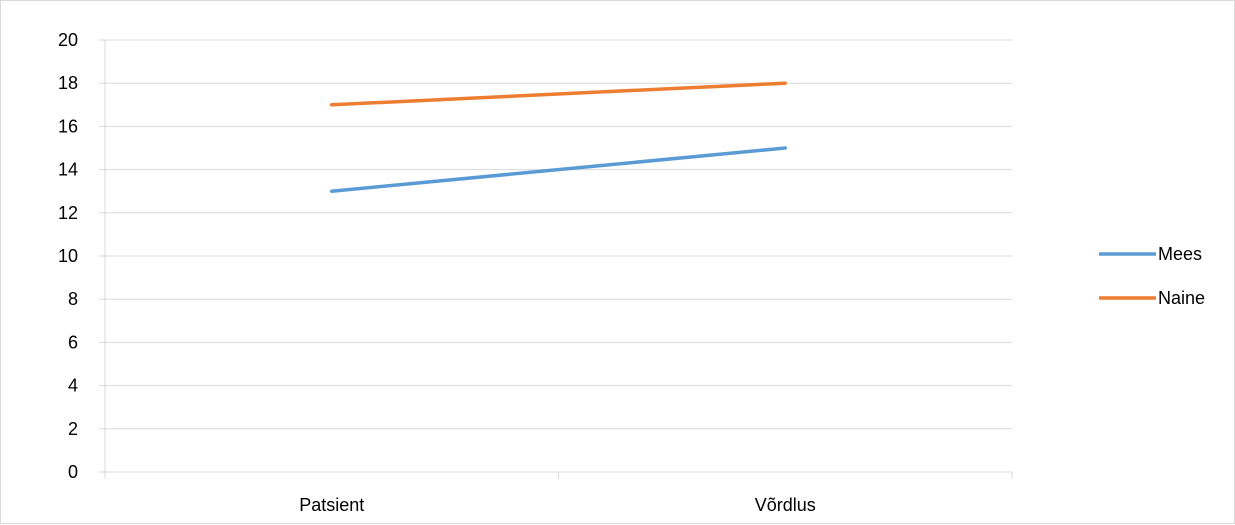 This screenshot has width=1235, height=525. I want to click on y-tick-label-18: 18, so click(68, 83).